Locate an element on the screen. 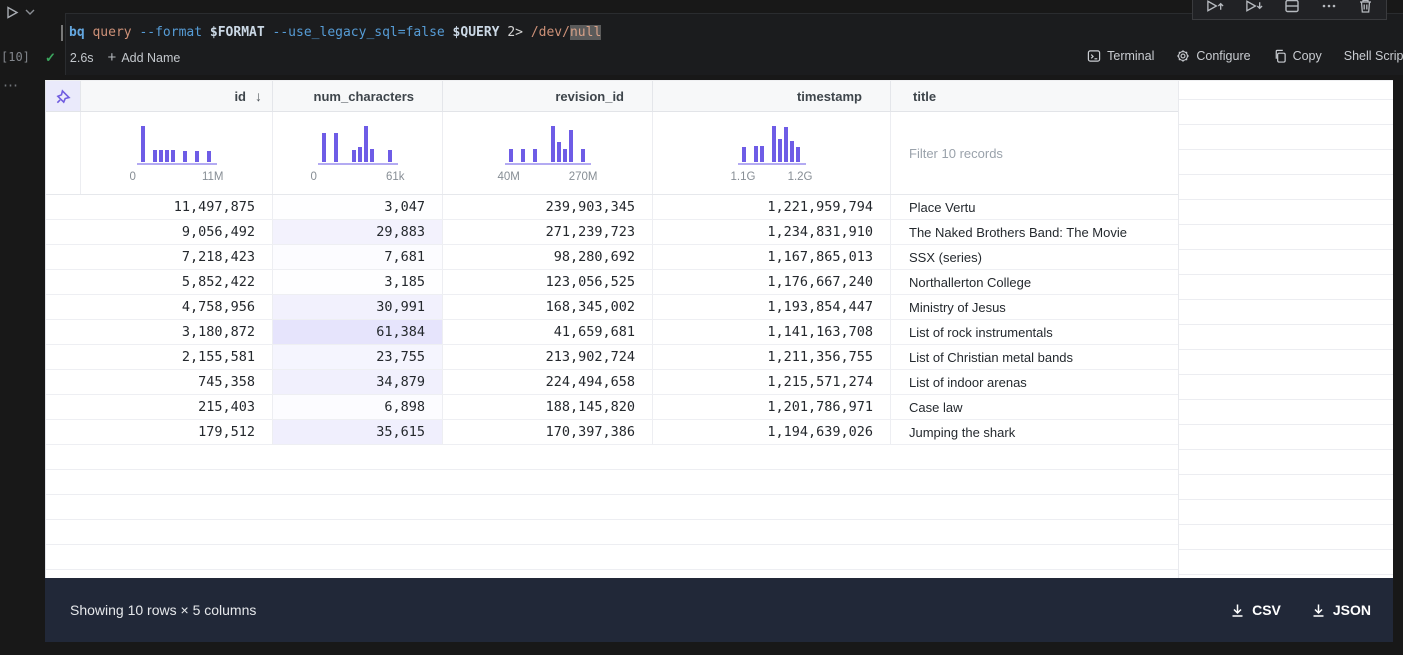 This screenshot has width=1403, height=655. cell-revision-id: 98,280,692 is located at coordinates (548, 257).